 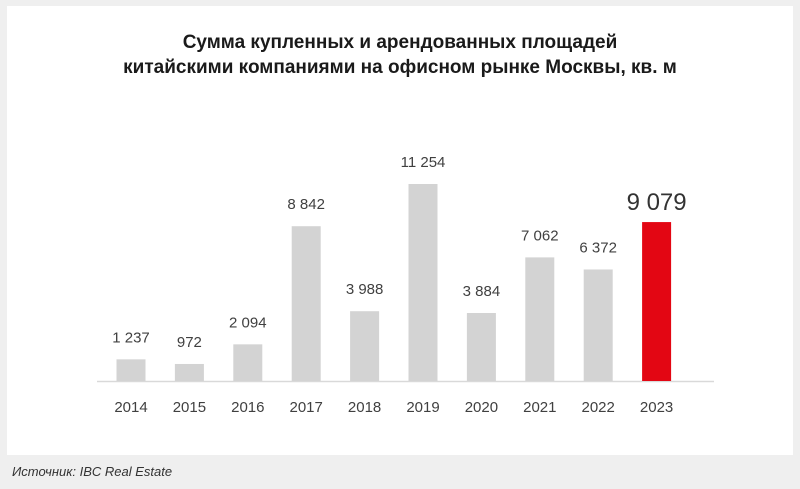 I want to click on chart-title-line-1: Сумма купленных и арендованных площадей, so click(x=400, y=42).